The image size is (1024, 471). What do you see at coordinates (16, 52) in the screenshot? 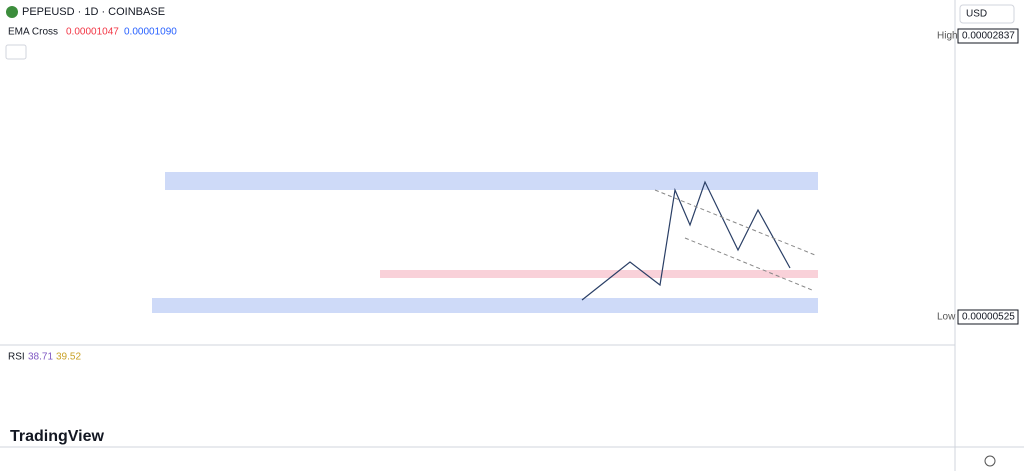
I see `collapse-button` at bounding box center [16, 52].